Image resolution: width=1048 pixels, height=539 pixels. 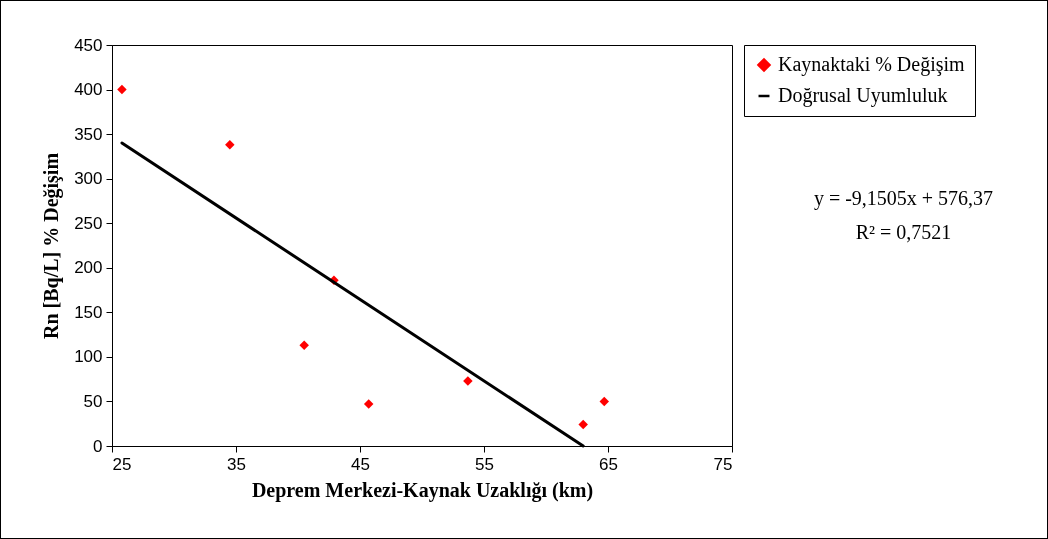 What do you see at coordinates (52, 246) in the screenshot?
I see `y-axis-title: Rn [Bq/L] % Değişim` at bounding box center [52, 246].